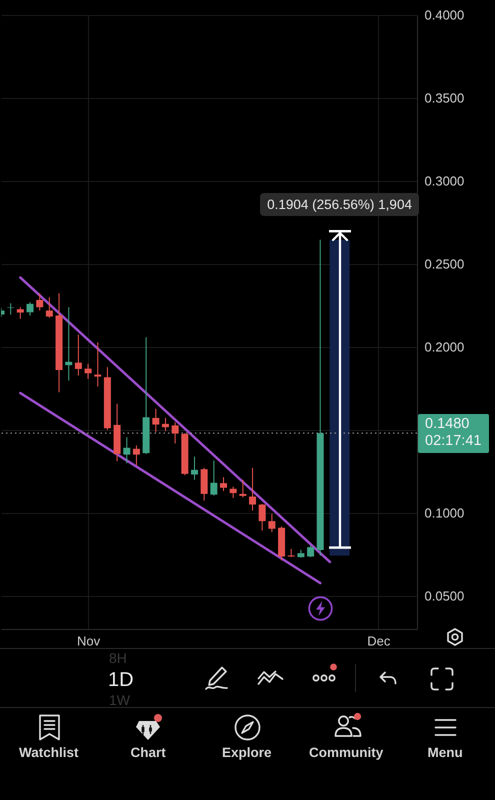 The height and width of the screenshot is (800, 495). Describe the element at coordinates (346, 752) in the screenshot. I see `text: Community` at that location.